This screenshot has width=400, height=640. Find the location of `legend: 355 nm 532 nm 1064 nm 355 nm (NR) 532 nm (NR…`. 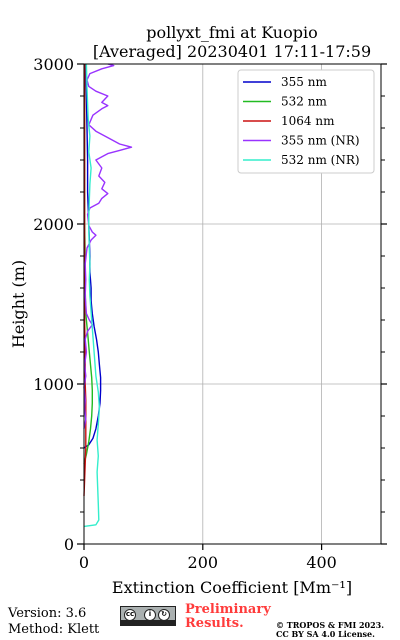

legend: 355 nm 532 nm 1064 nm 355 nm (NR) 532 nm (NR… is located at coordinates (306, 121).